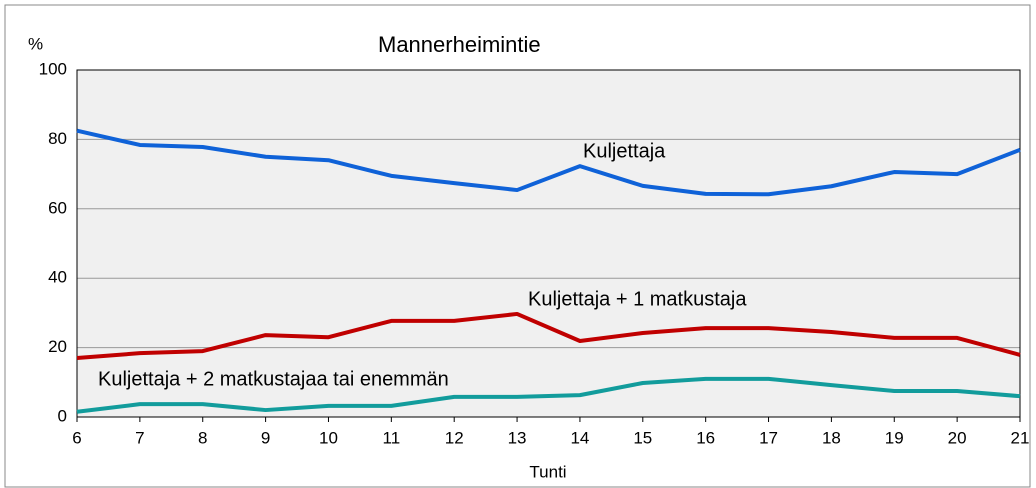 Image resolution: width=1036 pixels, height=488 pixels. Describe the element at coordinates (642, 437) in the screenshot. I see `x-tick-label: 15` at that location.